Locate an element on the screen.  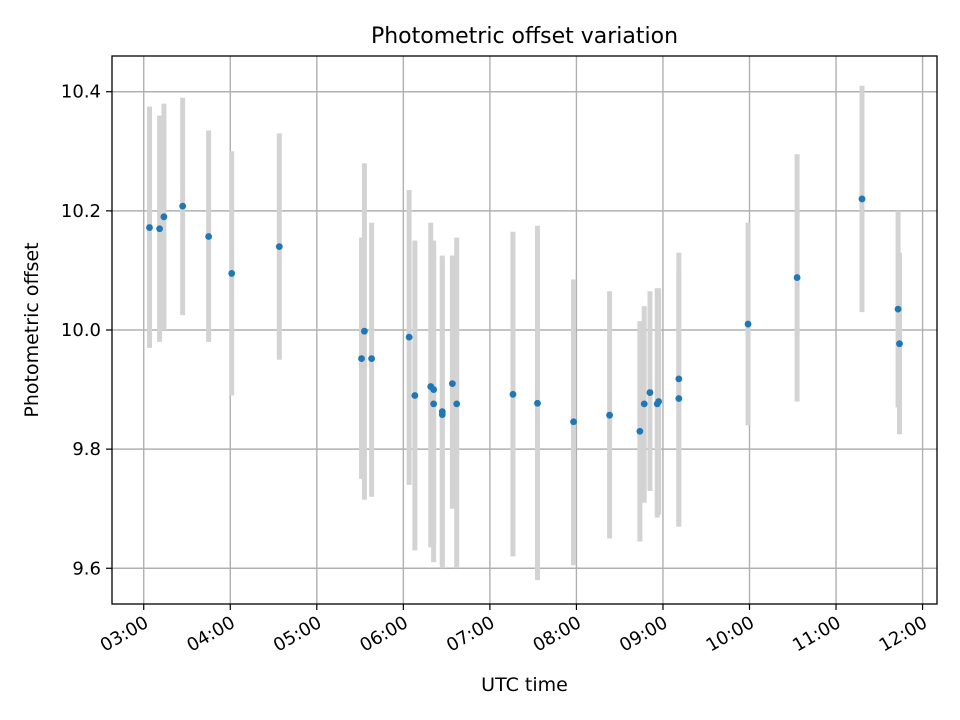
y-tick-label: 10.2 is located at coordinates (81, 211).